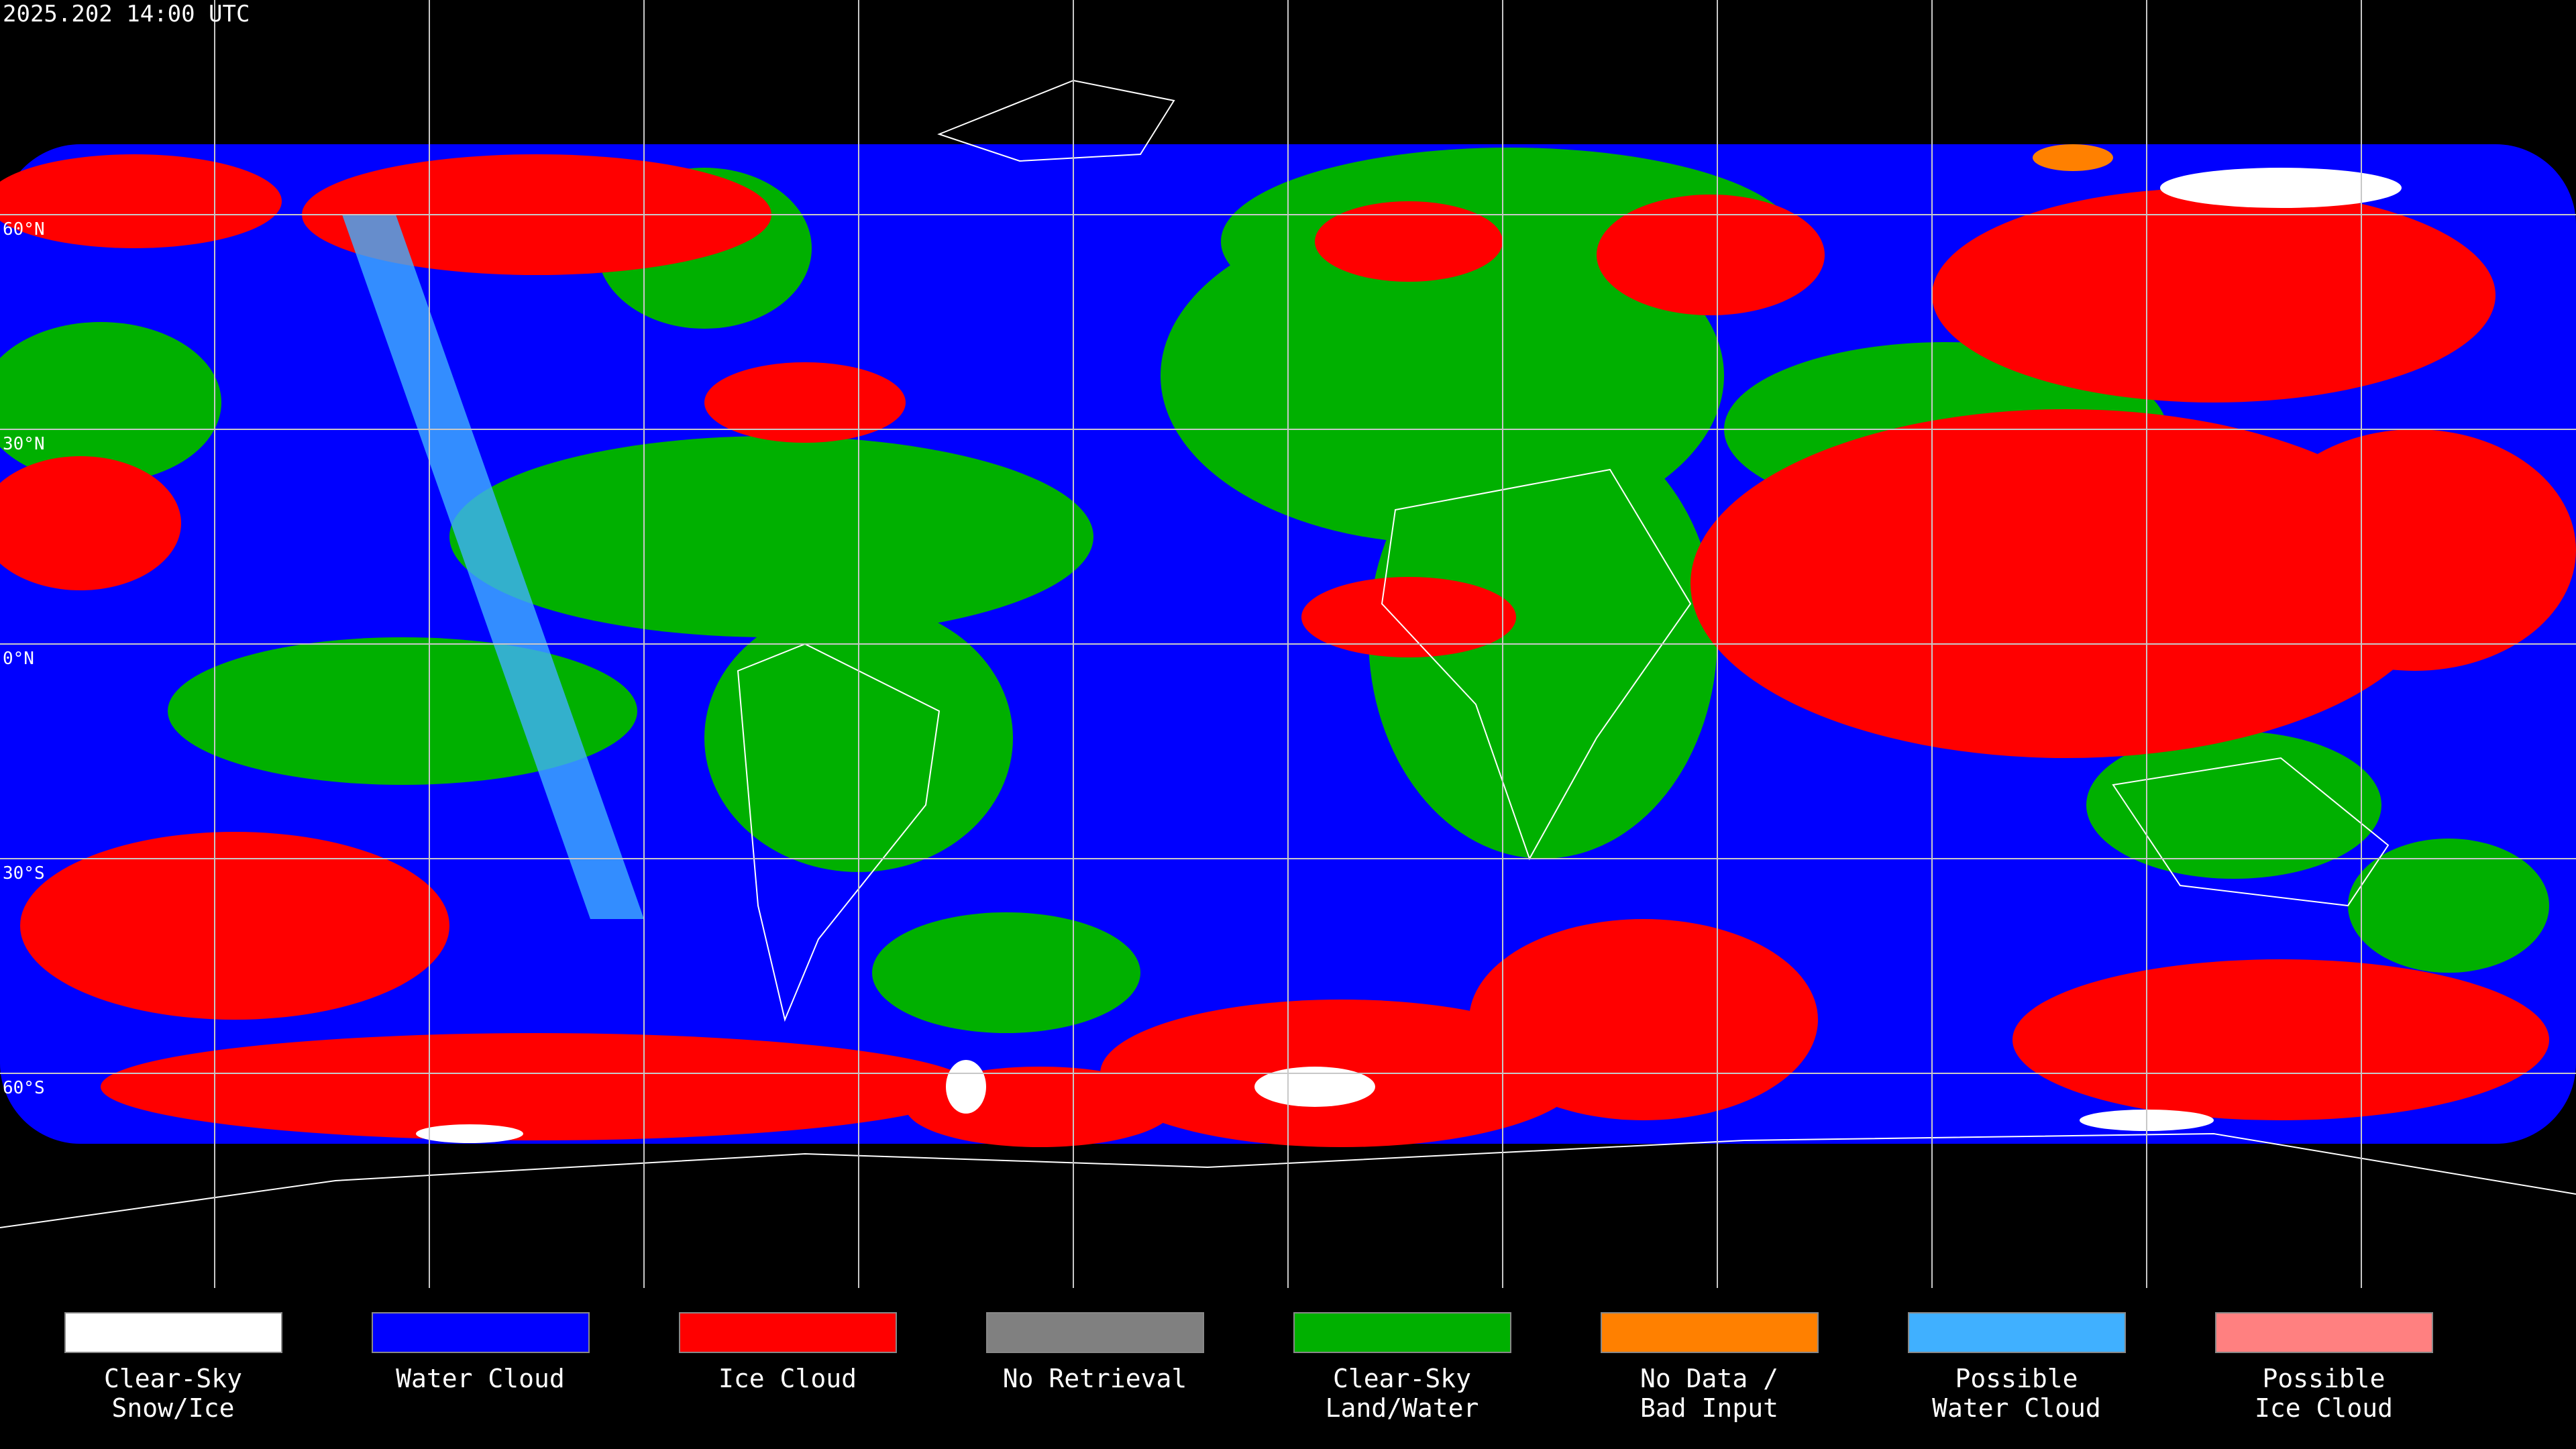 The image size is (2576, 1449). I want to click on latitude-label: 60°S, so click(24, 1088).